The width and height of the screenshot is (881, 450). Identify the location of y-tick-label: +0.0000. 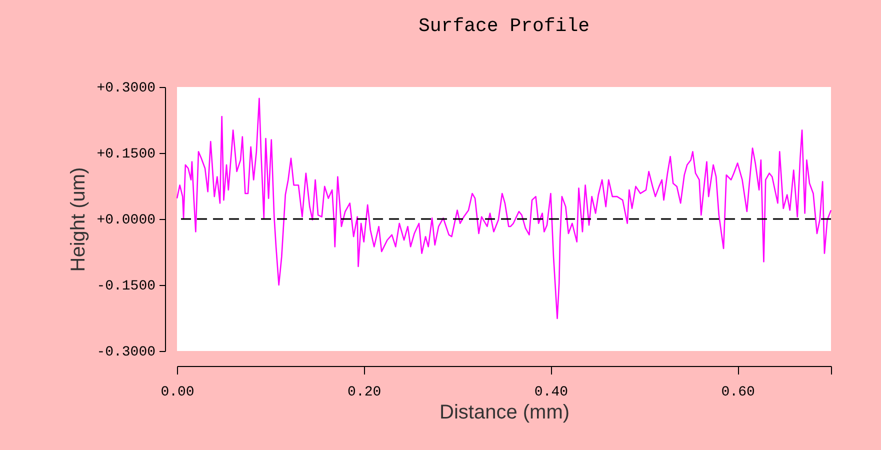
(126, 220).